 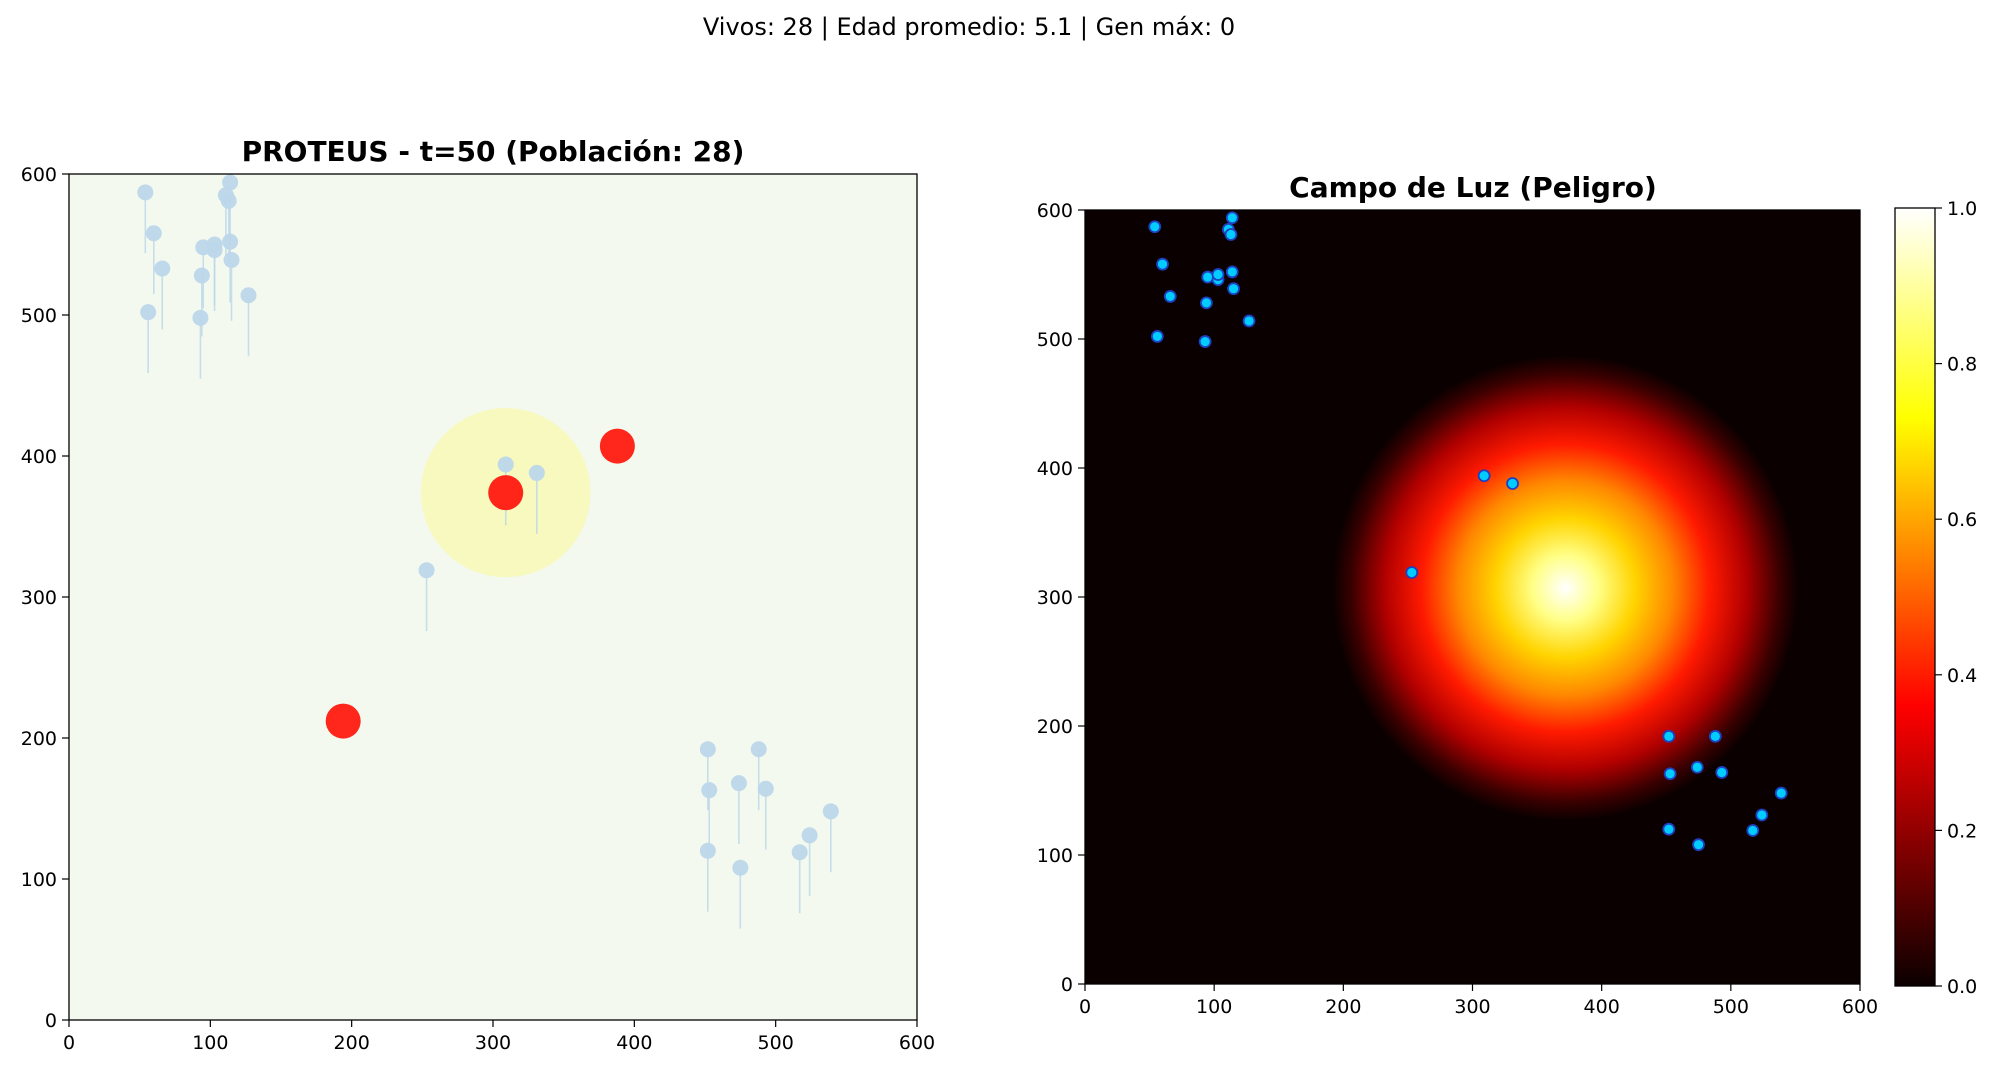 I want to click on colorbar-tick-label: 0.4, so click(x=1962, y=676).